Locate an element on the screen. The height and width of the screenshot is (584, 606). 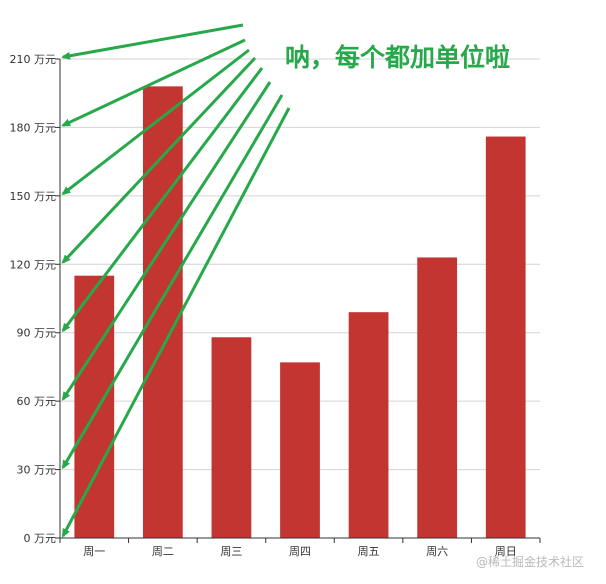
bar-周三 is located at coordinates (231, 437).